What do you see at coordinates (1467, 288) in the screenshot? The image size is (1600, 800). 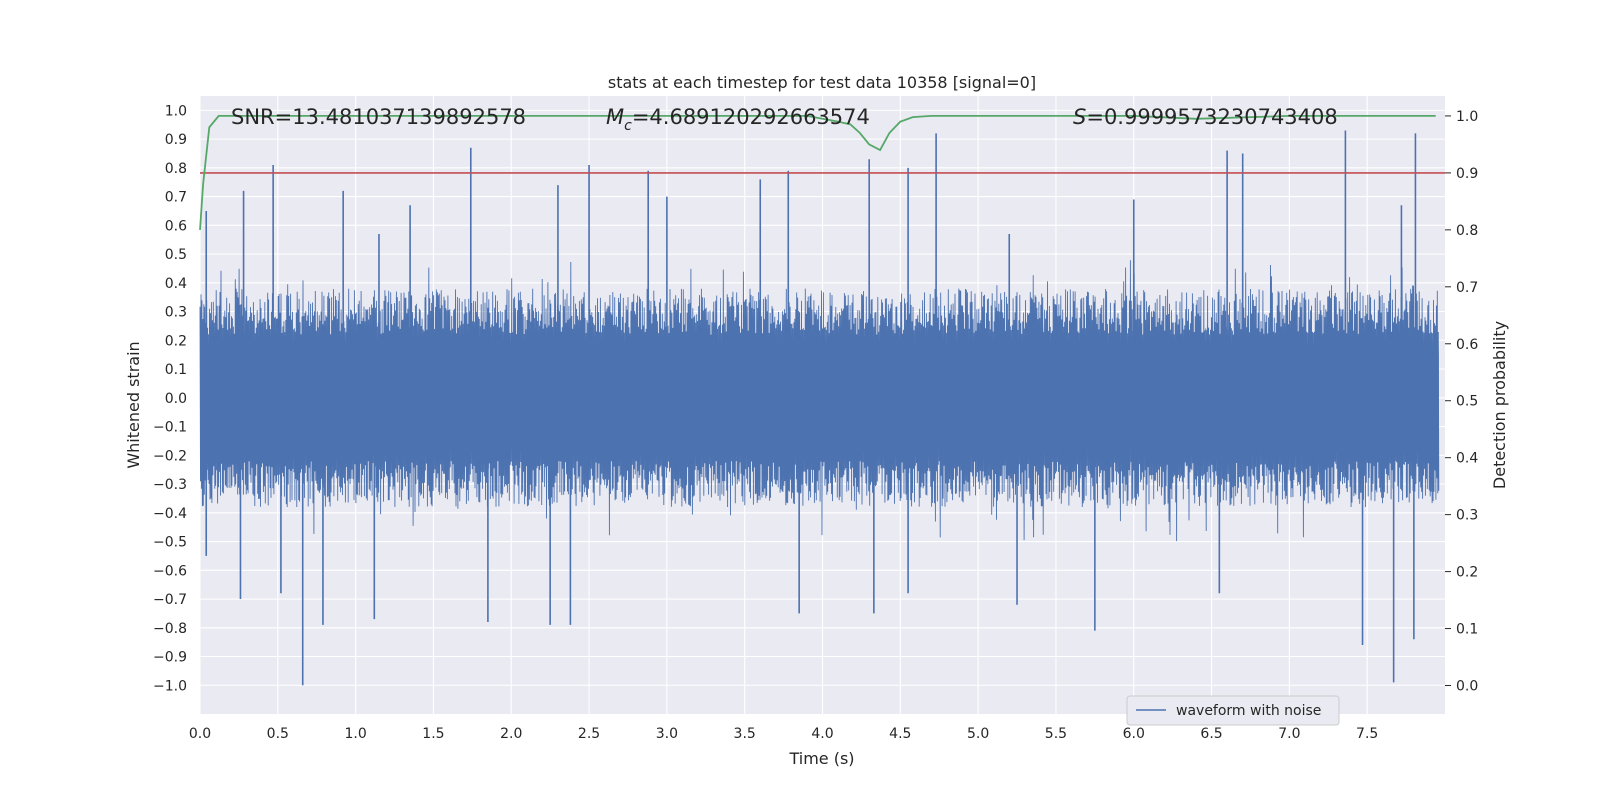 I see `right-y-tick-label: 0.7` at bounding box center [1467, 288].